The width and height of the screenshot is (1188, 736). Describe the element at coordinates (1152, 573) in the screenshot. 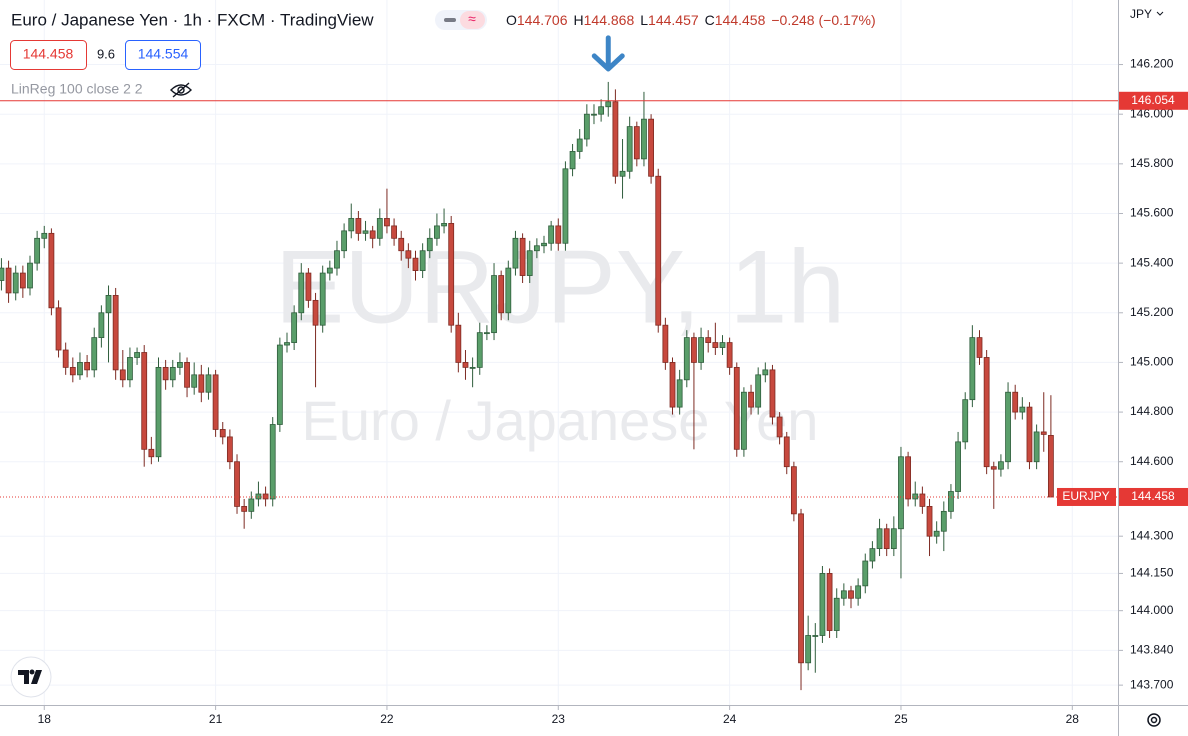

I see `y-tick-label: 144.150` at that location.